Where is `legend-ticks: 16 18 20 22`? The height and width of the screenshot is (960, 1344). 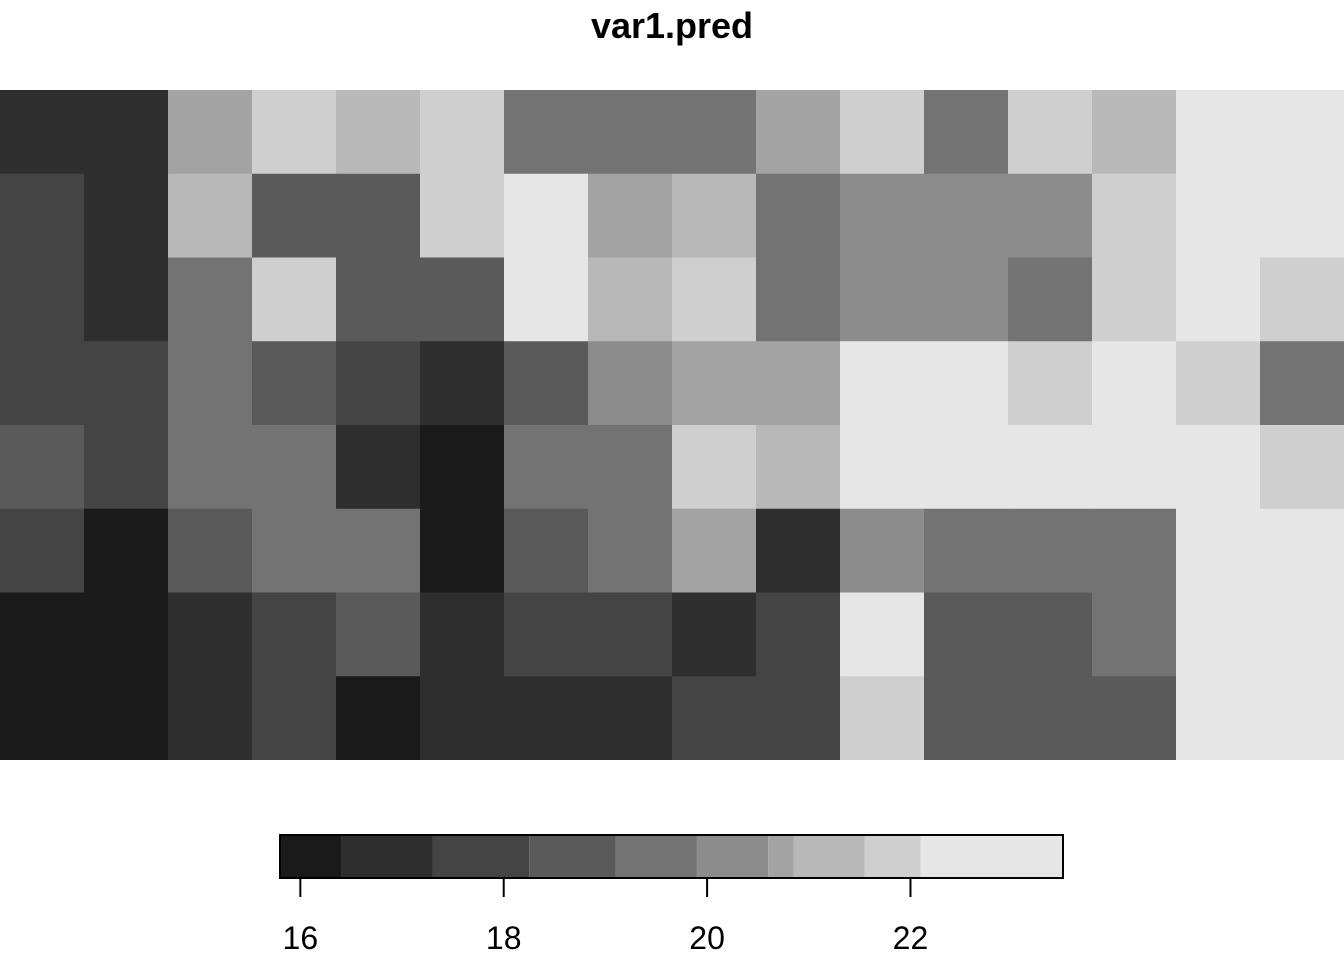 legend-ticks: 16 18 20 22 is located at coordinates (605, 917).